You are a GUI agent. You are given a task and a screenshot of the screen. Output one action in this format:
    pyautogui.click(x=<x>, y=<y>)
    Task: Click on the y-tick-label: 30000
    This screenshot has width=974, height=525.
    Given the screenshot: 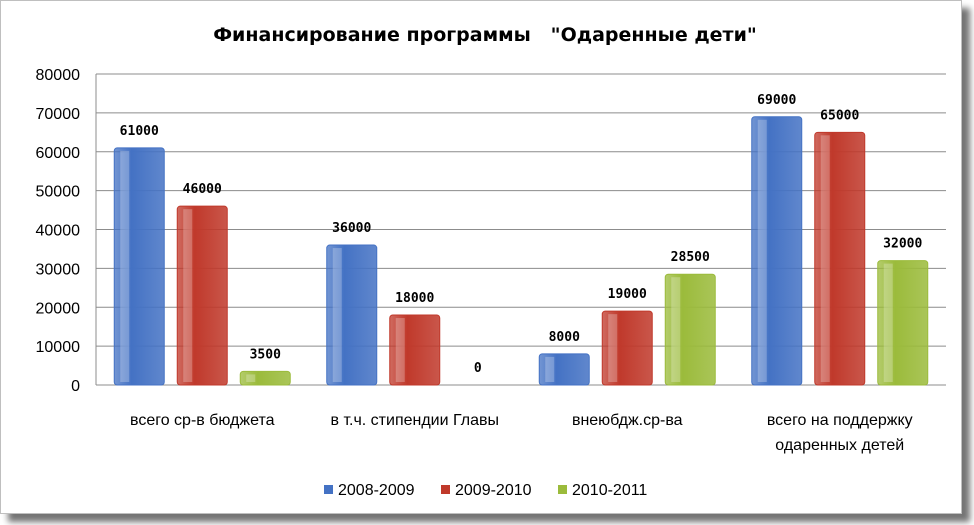 What is the action you would take?
    pyautogui.click(x=58, y=269)
    